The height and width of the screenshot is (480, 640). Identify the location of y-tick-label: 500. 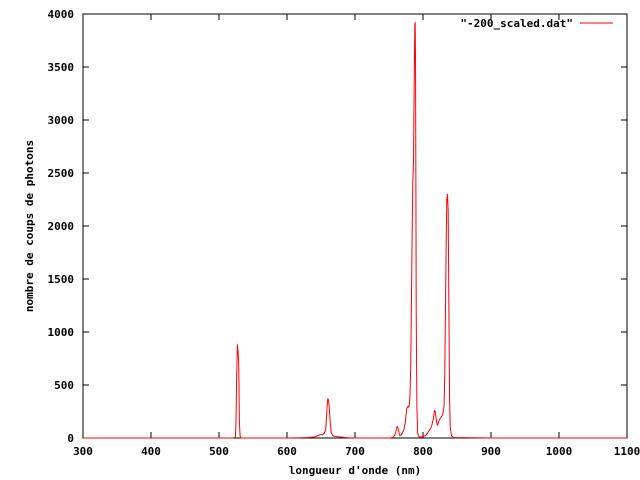
(64, 385).